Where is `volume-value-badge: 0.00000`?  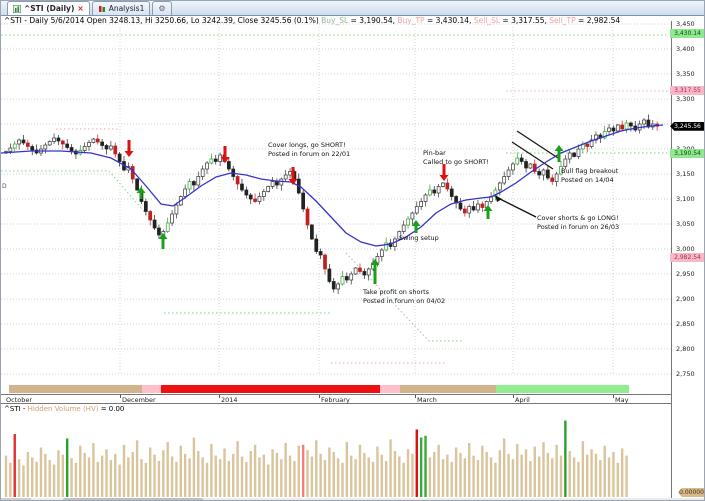 volume-value-badge: 0.00000 is located at coordinates (691, 492).